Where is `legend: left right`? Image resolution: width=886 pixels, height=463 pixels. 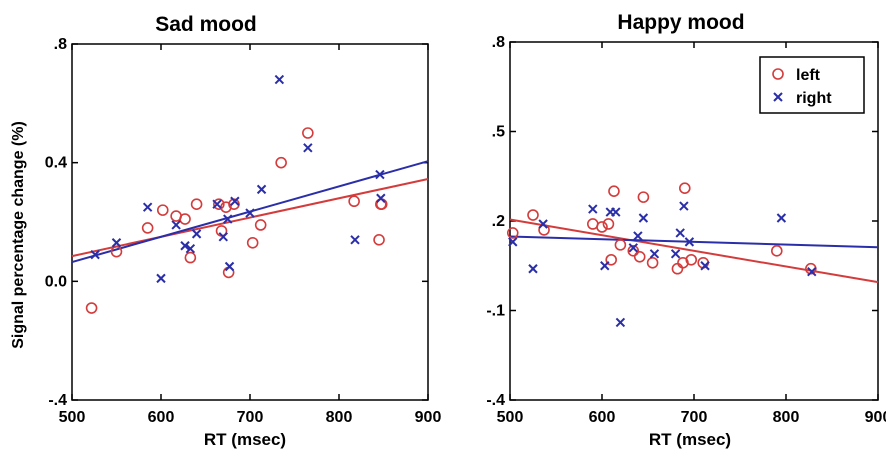 legend: left right is located at coordinates (812, 85).